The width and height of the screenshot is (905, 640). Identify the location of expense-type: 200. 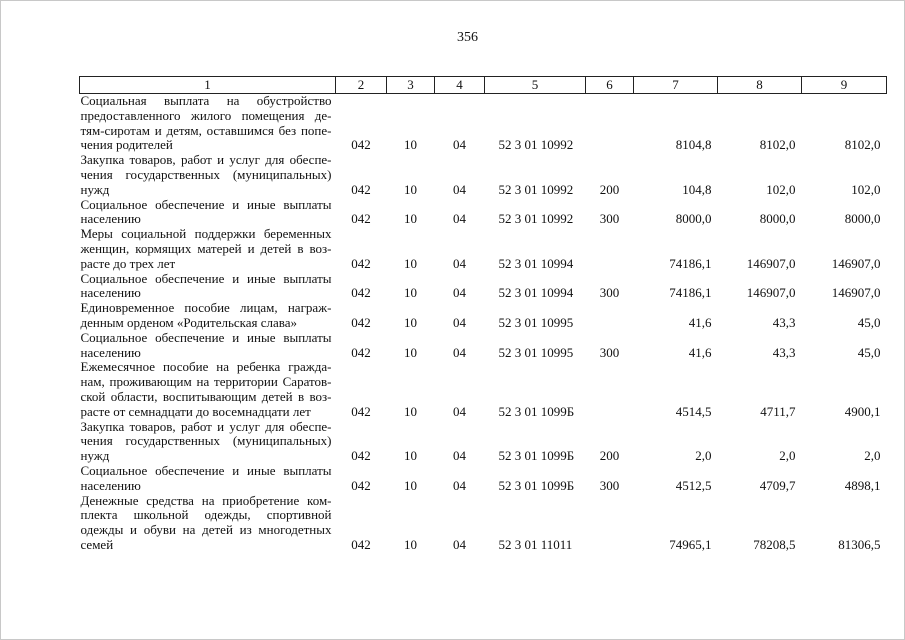
(609, 189).